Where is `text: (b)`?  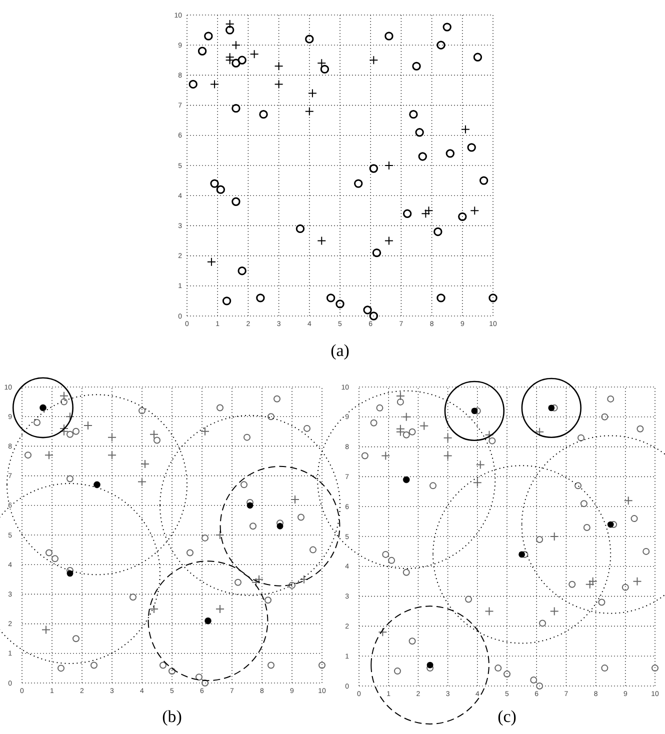 text: (b) is located at coordinates (172, 716).